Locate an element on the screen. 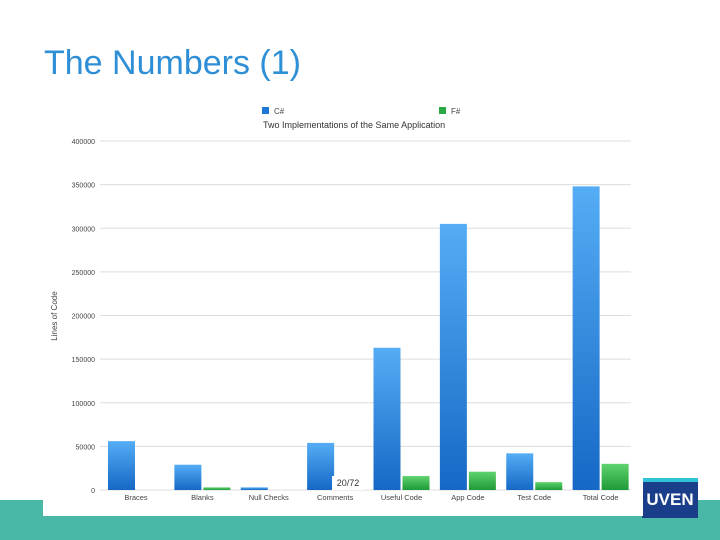 This screenshot has width=720, height=540. x-tick-label: Test Code is located at coordinates (534, 497).